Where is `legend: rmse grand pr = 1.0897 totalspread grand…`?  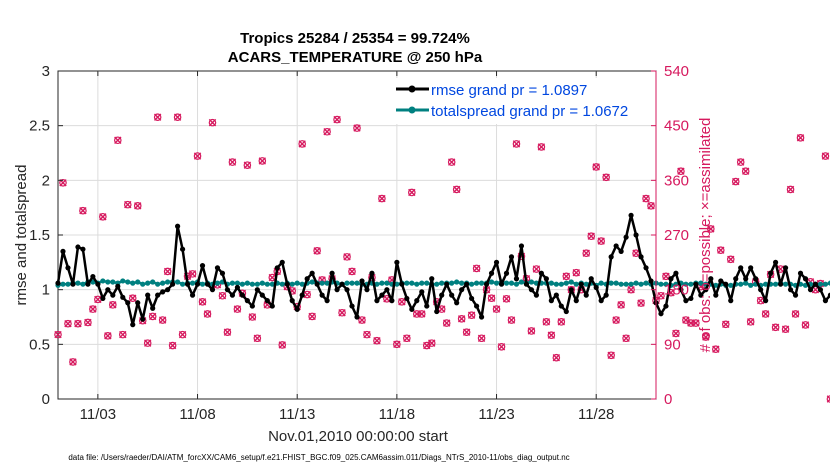 legend: rmse grand pr = 1.0897 totalspread grand… is located at coordinates (520, 101).